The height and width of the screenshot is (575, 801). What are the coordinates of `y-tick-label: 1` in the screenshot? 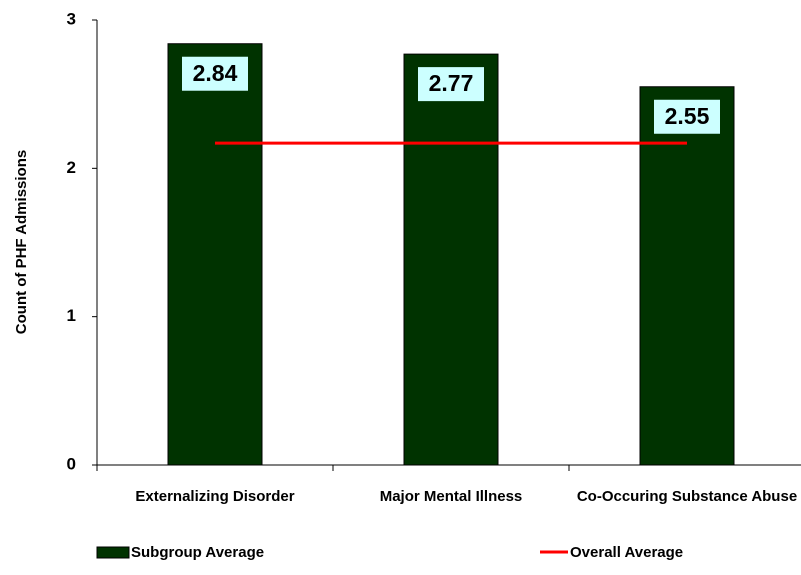 It's located at (71, 315).